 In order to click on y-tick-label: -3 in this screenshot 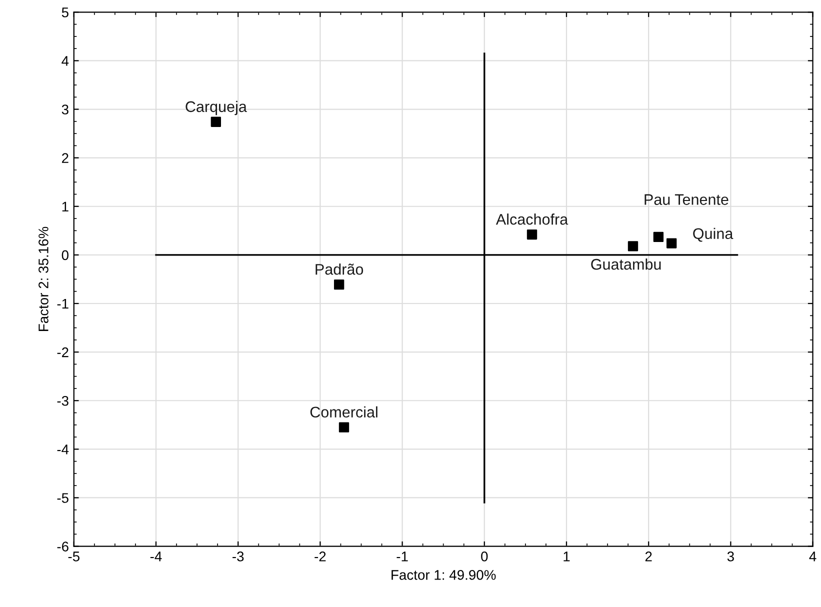, I will do `click(62, 401)`.